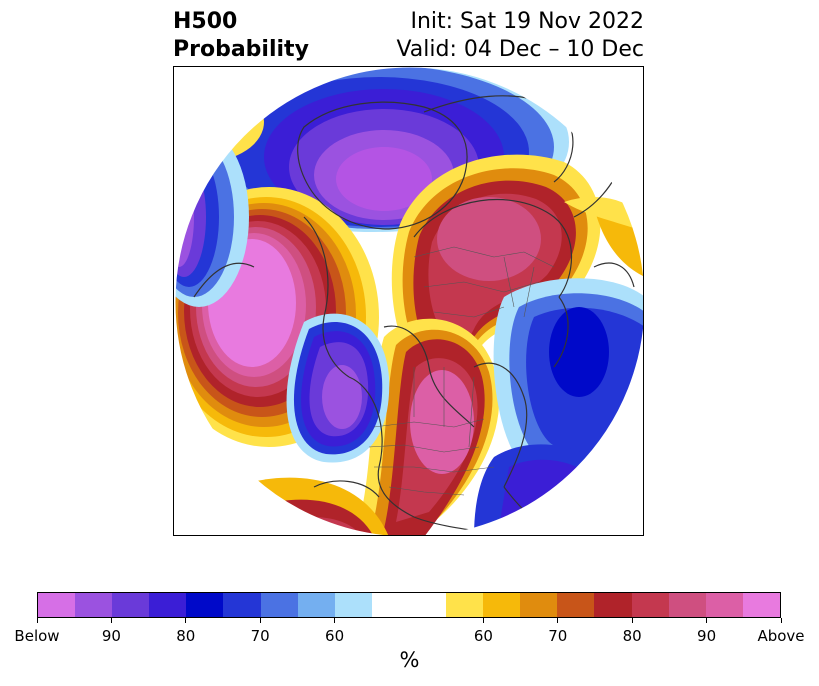 The image size is (819, 686). Describe the element at coordinates (241, 49) in the screenshot. I see `title-product: Probability` at that location.